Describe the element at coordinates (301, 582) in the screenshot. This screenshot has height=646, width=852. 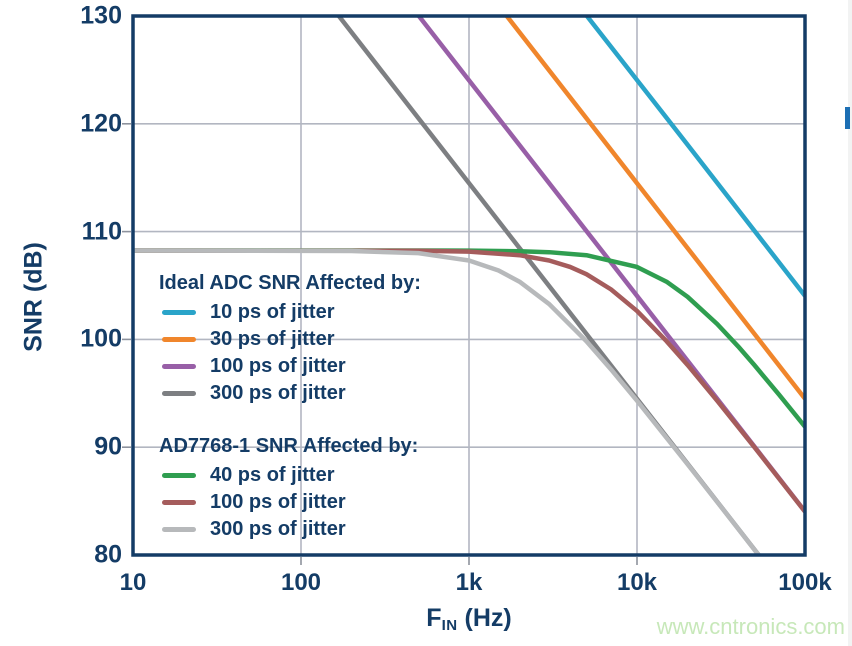
I see `x-tick-label: 100` at that location.